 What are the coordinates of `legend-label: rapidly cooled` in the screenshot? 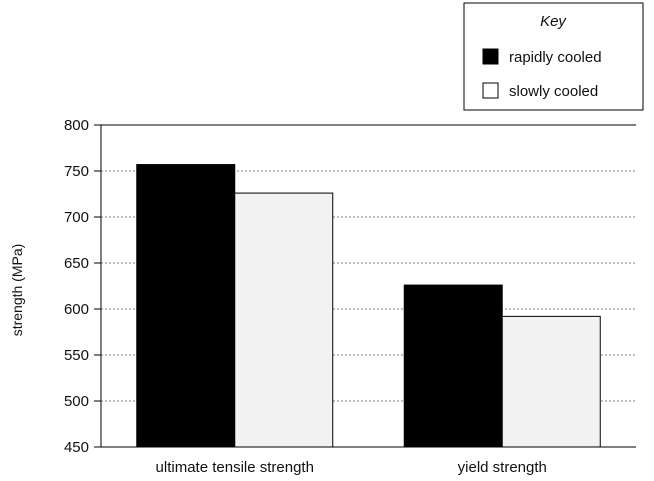 It's located at (555, 57).